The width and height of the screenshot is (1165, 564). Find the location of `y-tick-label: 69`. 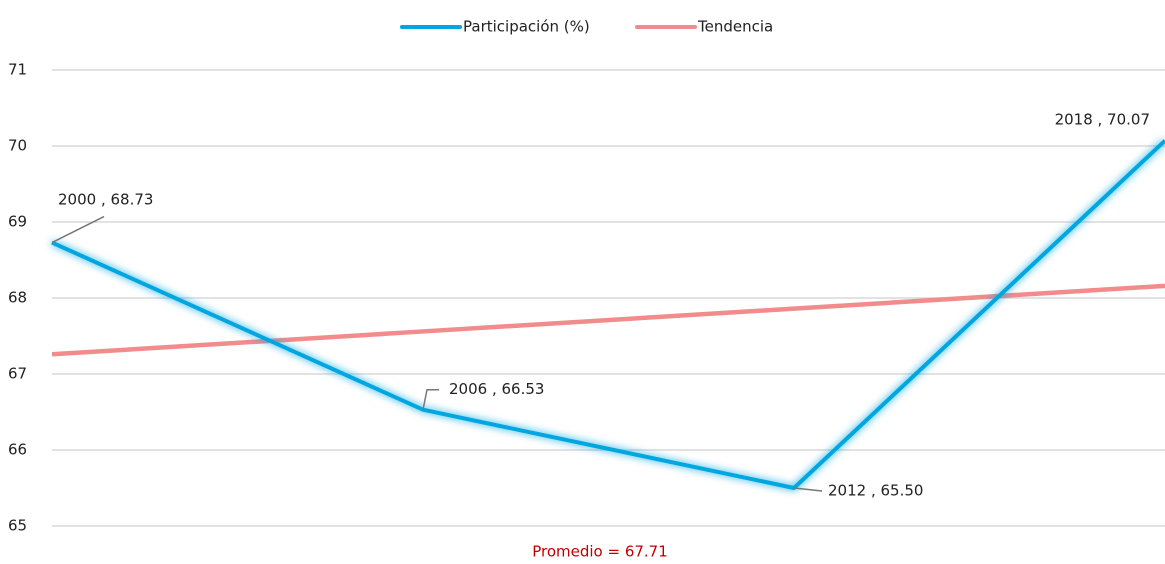

y-tick-label: 69 is located at coordinates (17, 222).